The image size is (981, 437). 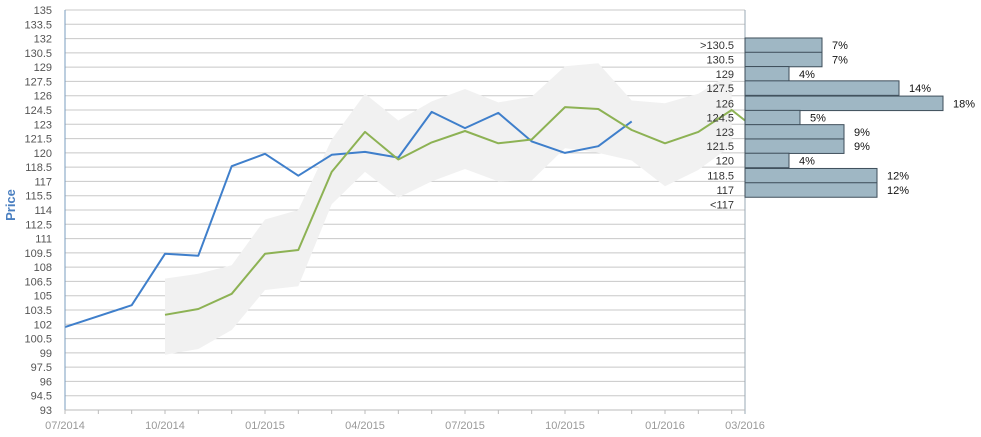 What do you see at coordinates (38, 282) in the screenshot?
I see `y-tick-label: 106.5` at bounding box center [38, 282].